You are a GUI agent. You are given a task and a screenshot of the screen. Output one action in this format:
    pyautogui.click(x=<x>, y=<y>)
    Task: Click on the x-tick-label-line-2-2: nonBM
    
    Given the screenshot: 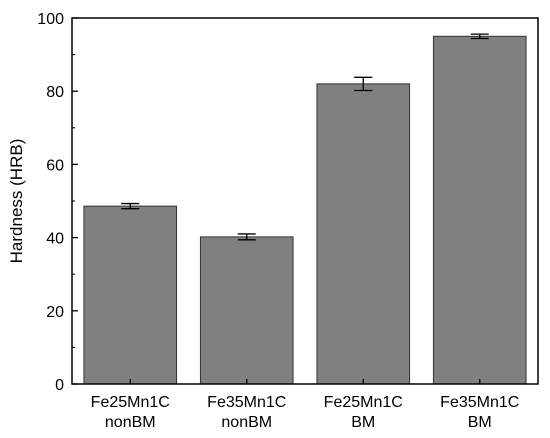 What is the action you would take?
    pyautogui.click(x=246, y=422)
    